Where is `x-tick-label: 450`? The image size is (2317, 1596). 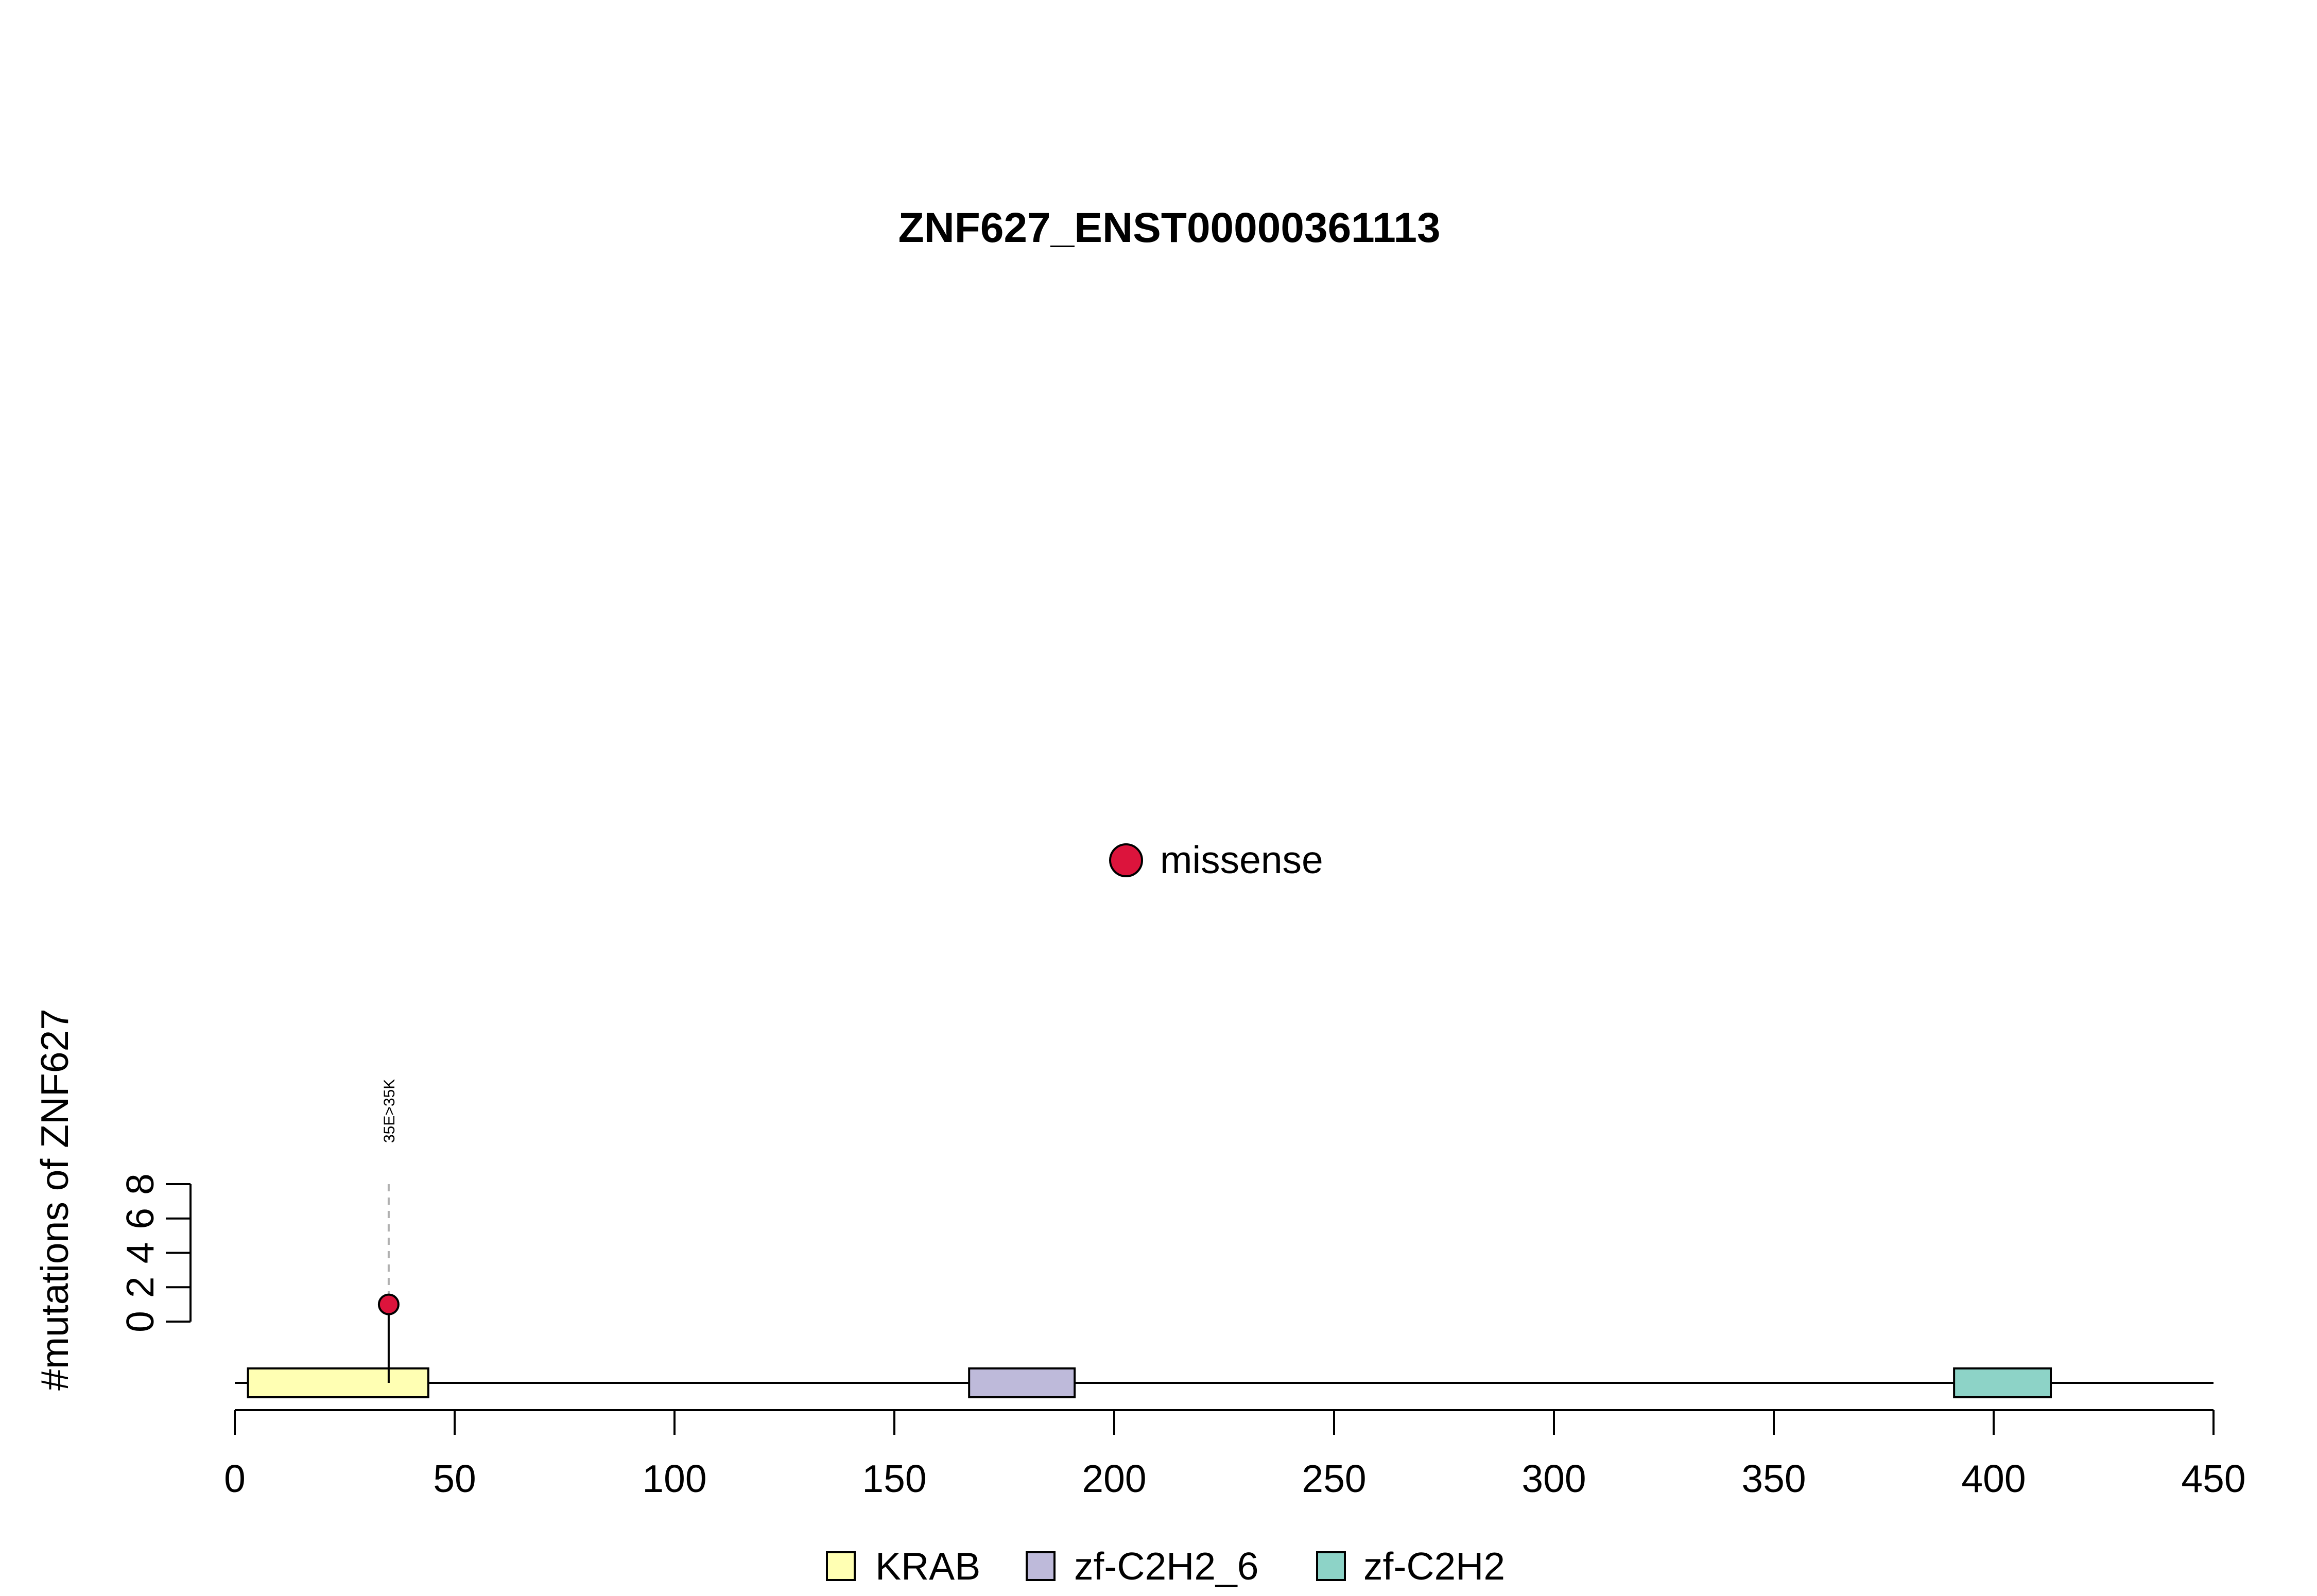 x-tick-label: 450 is located at coordinates (2213, 1479).